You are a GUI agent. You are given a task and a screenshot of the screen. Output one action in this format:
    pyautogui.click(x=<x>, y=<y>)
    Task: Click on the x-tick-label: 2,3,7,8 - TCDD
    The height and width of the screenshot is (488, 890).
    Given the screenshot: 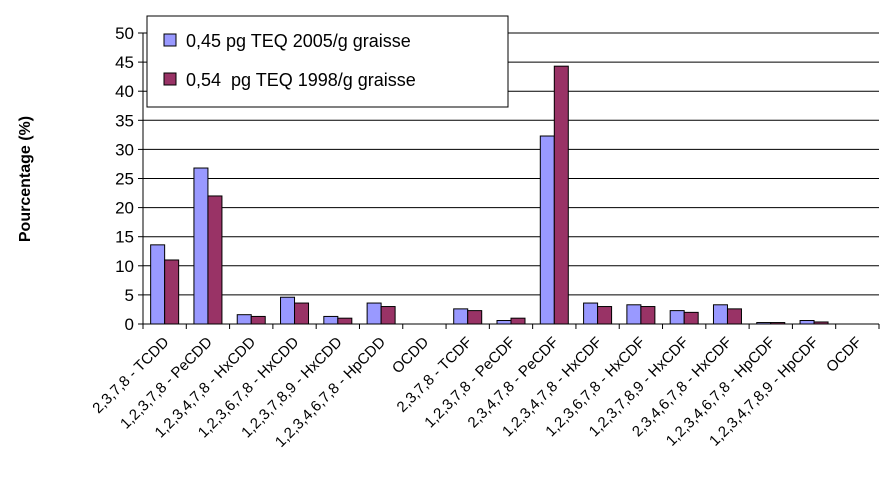 What is the action you would take?
    pyautogui.click(x=130, y=375)
    